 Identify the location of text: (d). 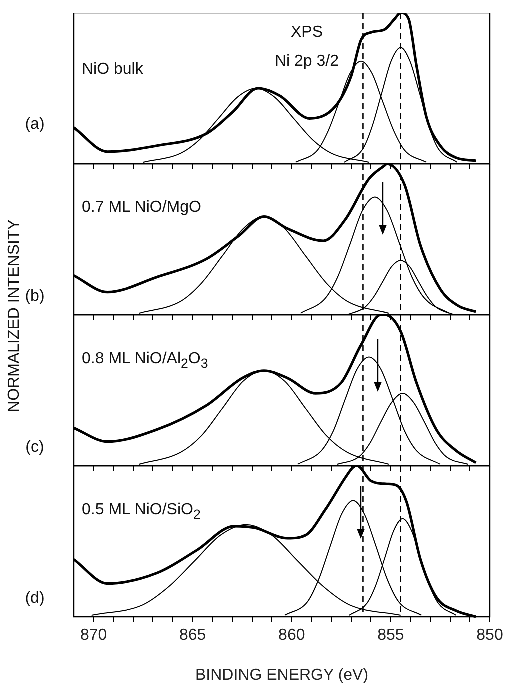
(35, 598).